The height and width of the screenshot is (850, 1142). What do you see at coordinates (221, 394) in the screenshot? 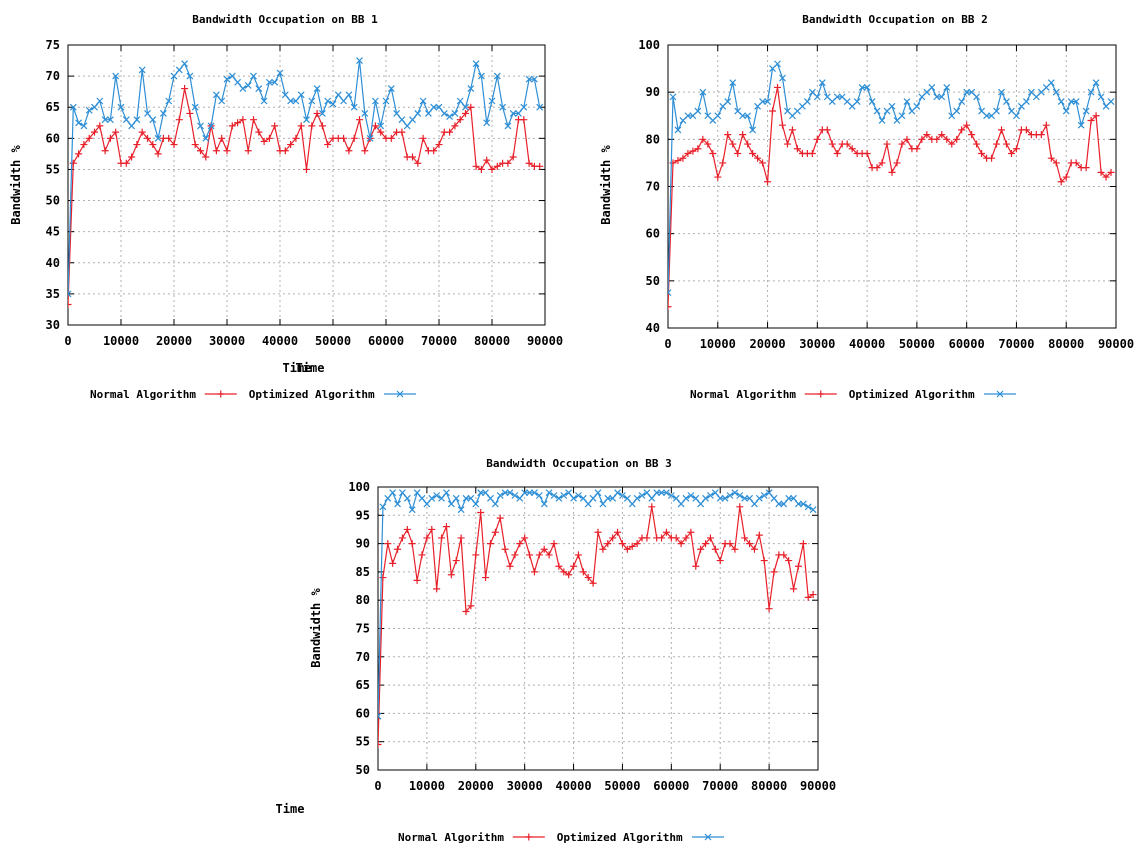
I see `legend-marker` at bounding box center [221, 394].